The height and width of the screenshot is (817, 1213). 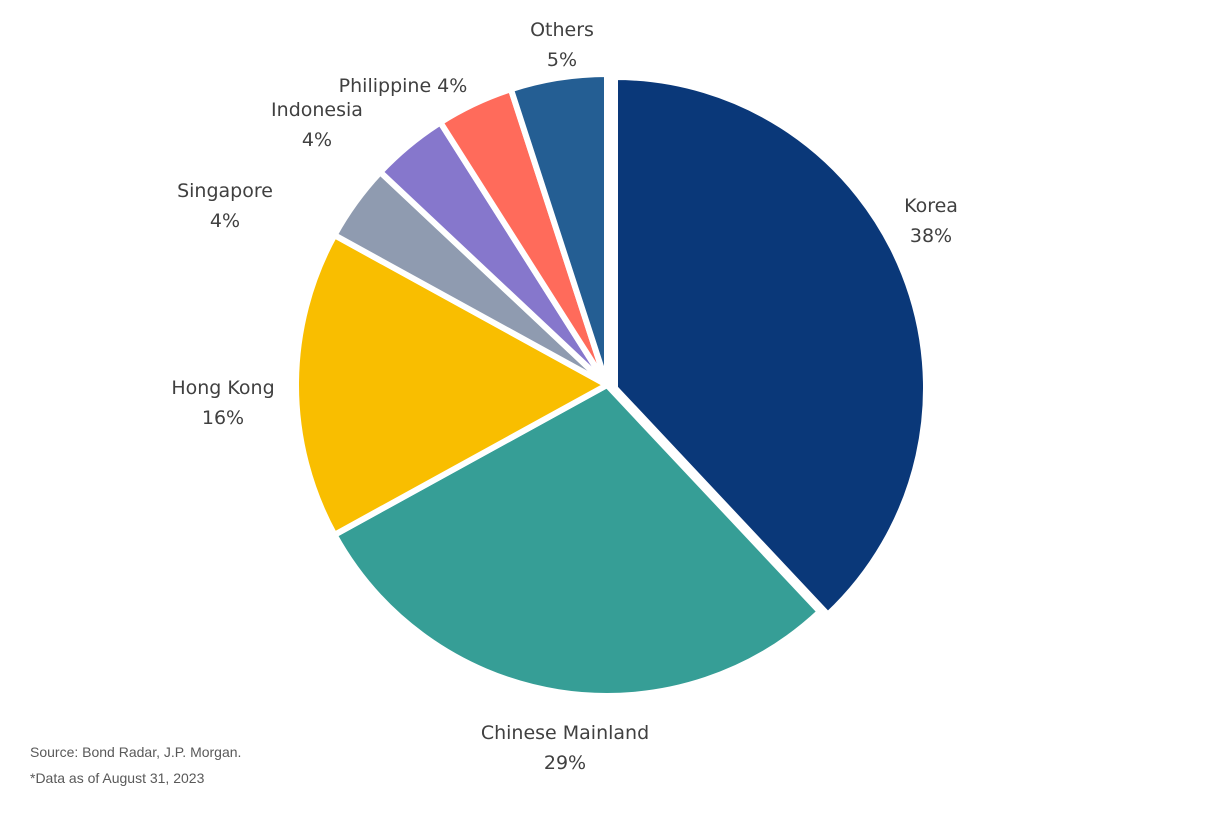 What do you see at coordinates (558, 229) in the screenshot?
I see `pie-slice-others` at bounding box center [558, 229].